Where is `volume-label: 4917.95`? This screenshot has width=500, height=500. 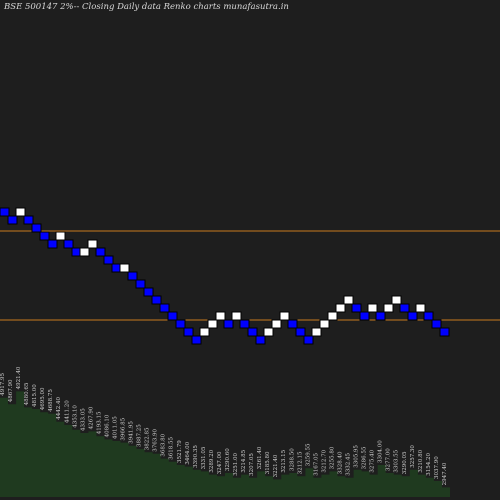
volume-label: 4917.95 is located at coordinates (3, 384).